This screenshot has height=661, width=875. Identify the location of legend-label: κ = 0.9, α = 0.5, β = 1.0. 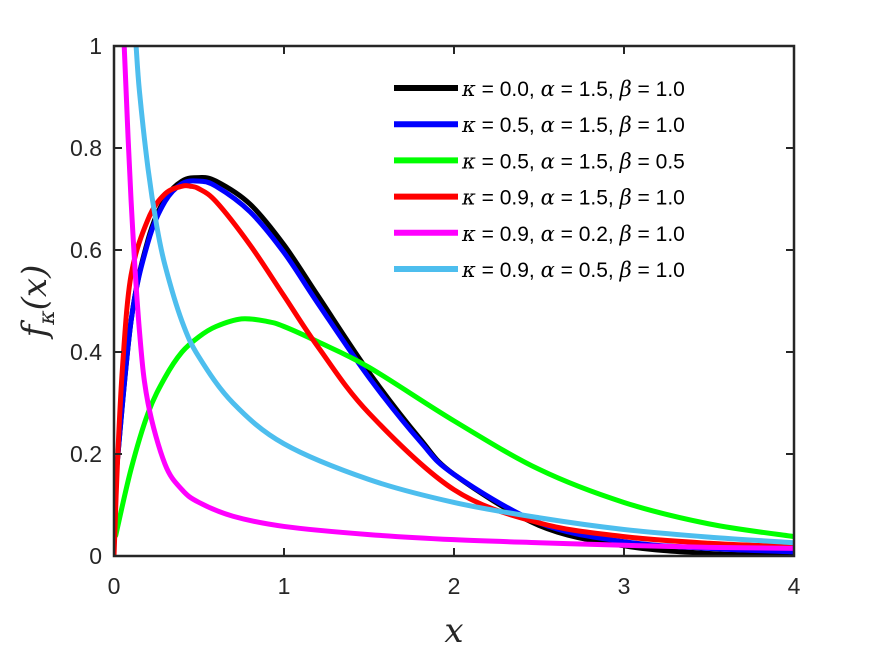
(573, 270).